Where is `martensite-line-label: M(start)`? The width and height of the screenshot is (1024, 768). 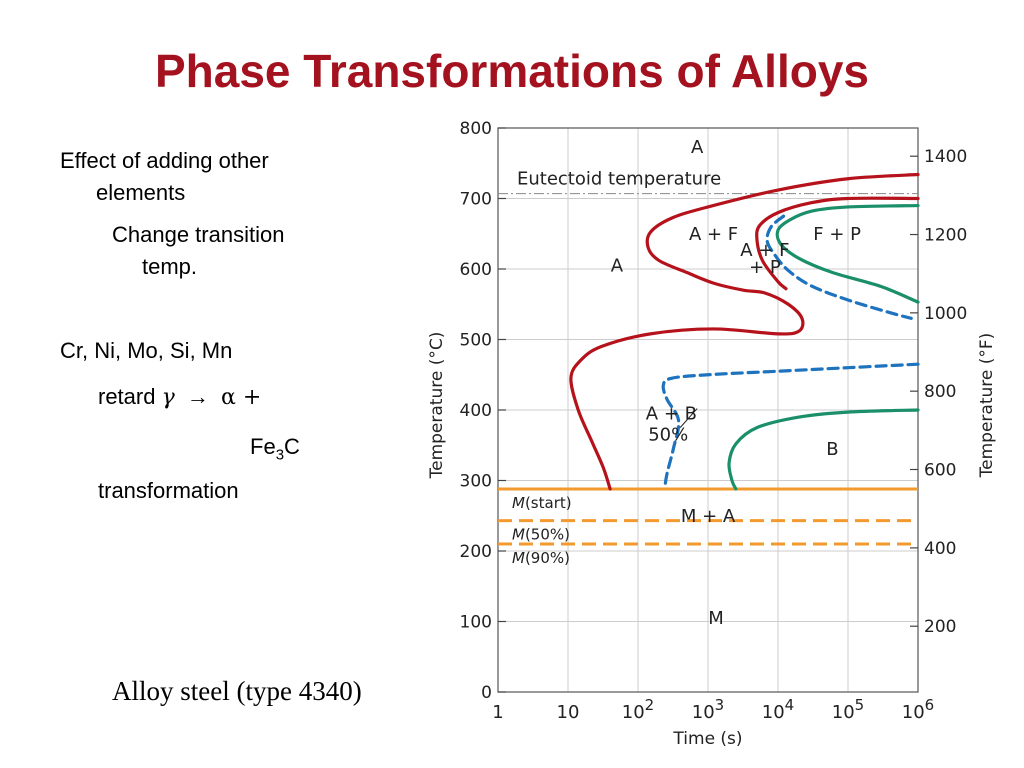 martensite-line-label: M(start) is located at coordinates (542, 503).